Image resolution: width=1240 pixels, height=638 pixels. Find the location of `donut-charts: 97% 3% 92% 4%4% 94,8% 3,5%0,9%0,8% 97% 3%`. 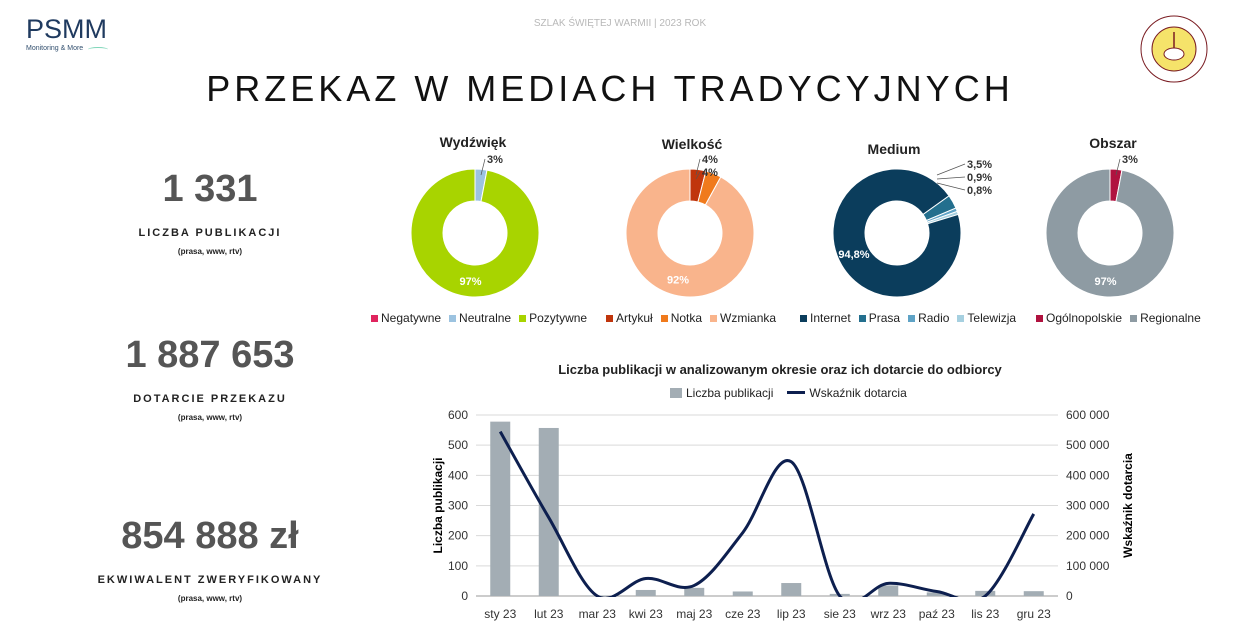

donut-charts: 97% 3% 92% 4%4% 94,8% 3,5%0,9%0,8% 97% 3% is located at coordinates (792, 226).